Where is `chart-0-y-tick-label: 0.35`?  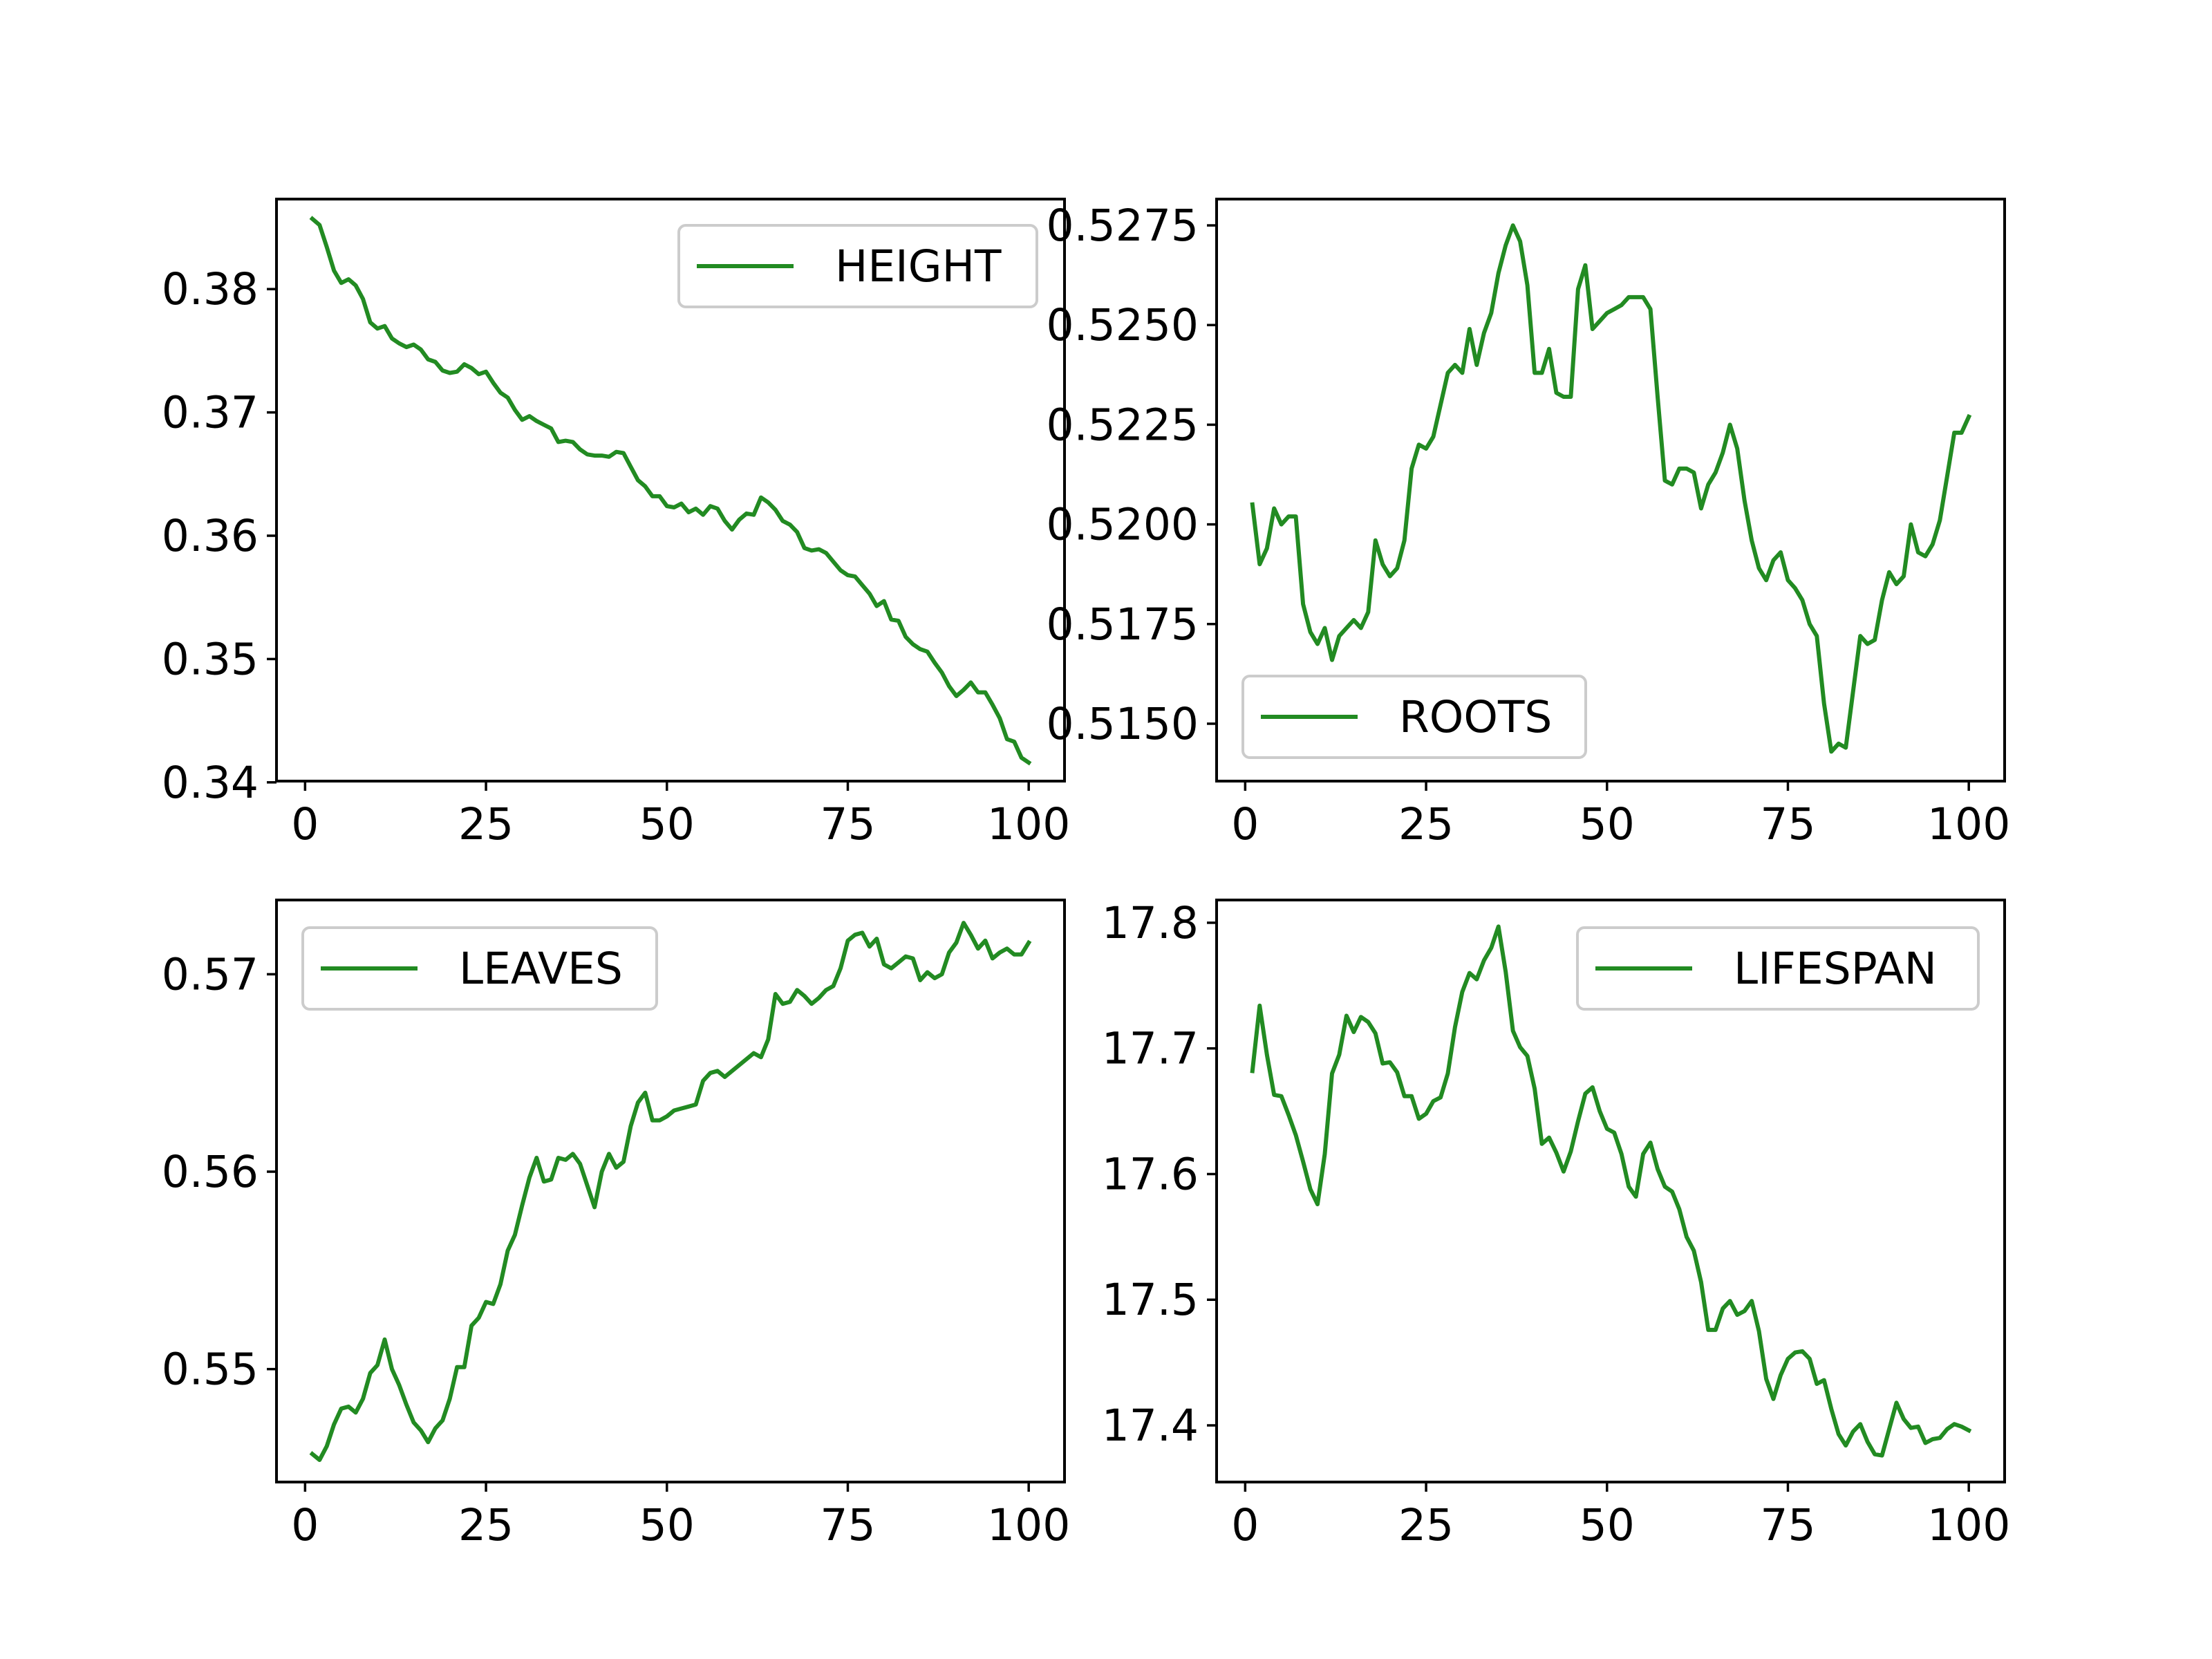
chart-0-y-tick-label: 0.35 is located at coordinates (211, 659).